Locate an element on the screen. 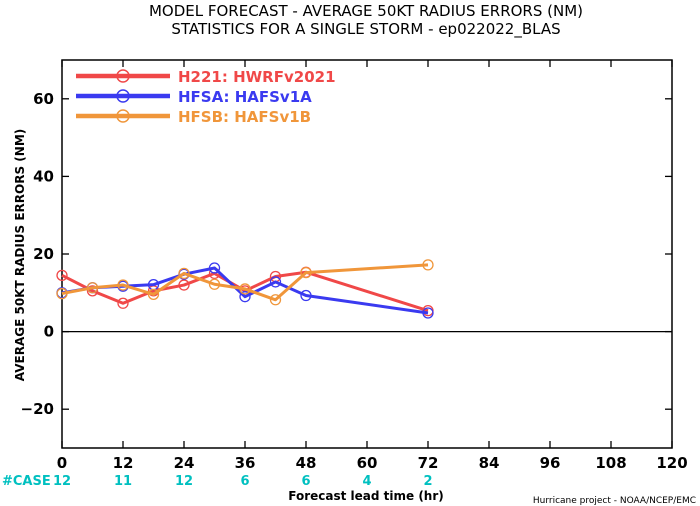  x-tick-label: 108 is located at coordinates (610, 463).